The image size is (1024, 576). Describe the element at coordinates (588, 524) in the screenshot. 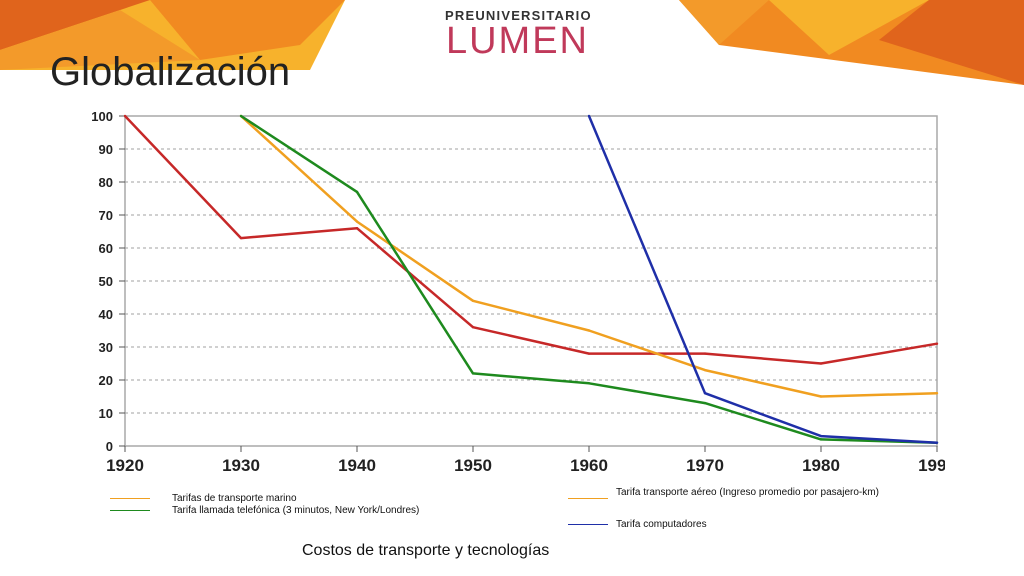

I see `legend-swatch-computadores` at that location.